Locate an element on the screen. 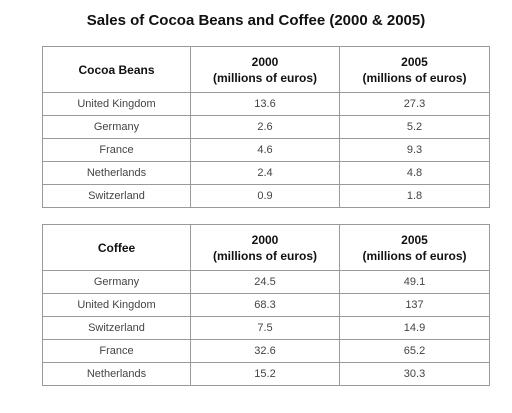  table-row: Netherlands 2.4 4.8 is located at coordinates (266, 173).